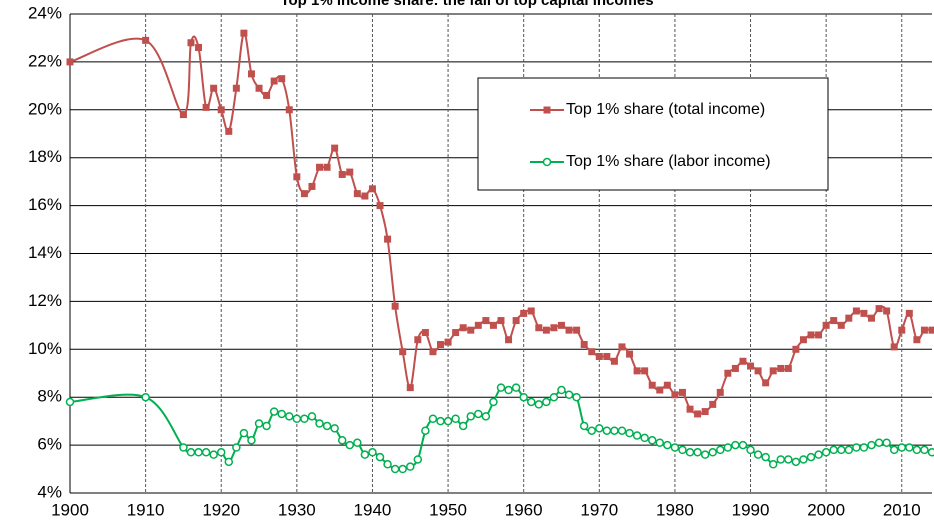 This screenshot has width=934, height=528. What do you see at coordinates (70, 509) in the screenshot?
I see `x-tick-label: 1900` at bounding box center [70, 509].